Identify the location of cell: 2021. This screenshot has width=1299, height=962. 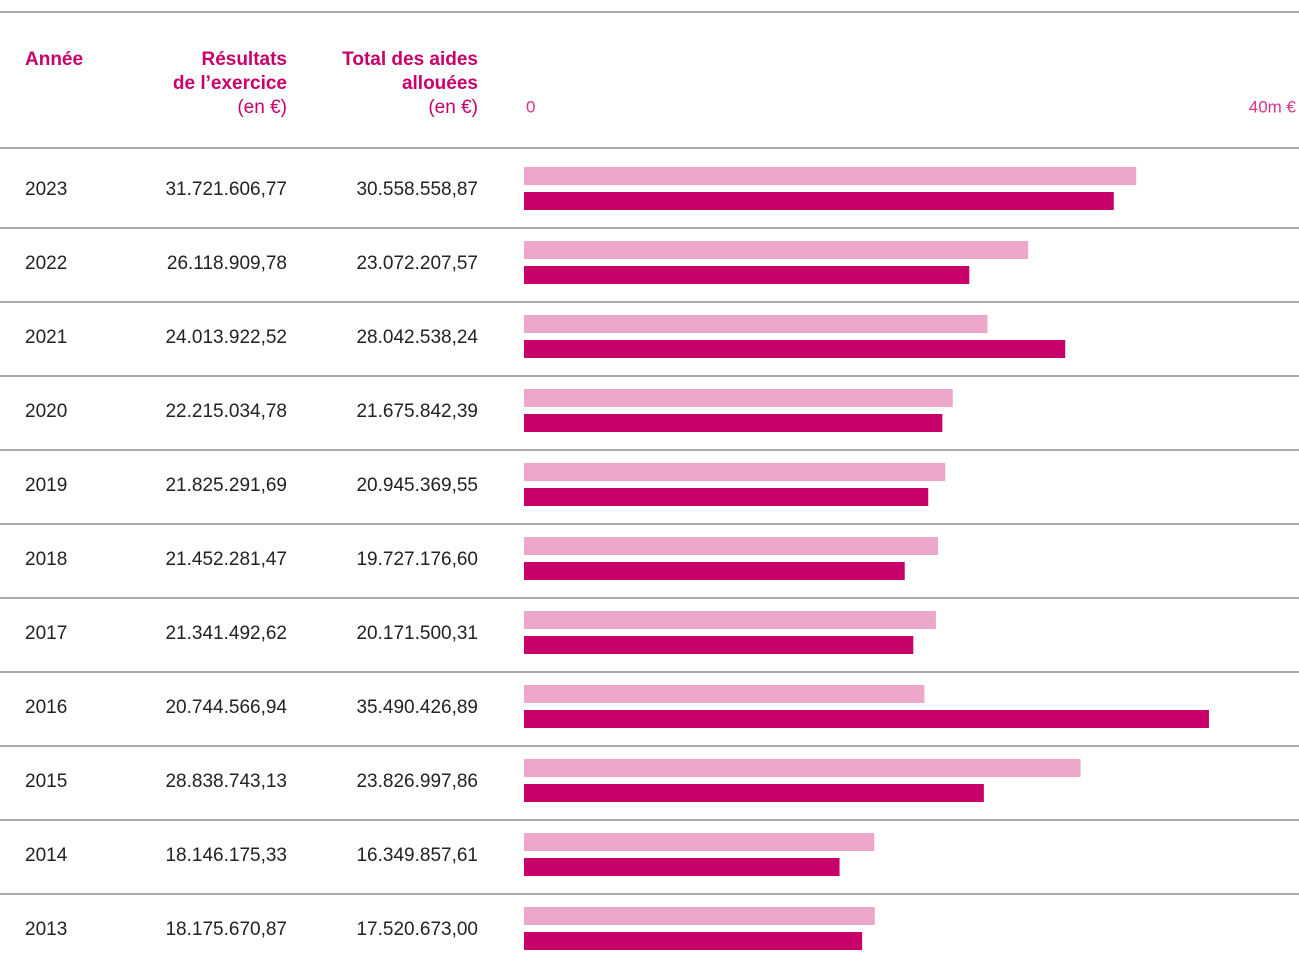
(46, 337).